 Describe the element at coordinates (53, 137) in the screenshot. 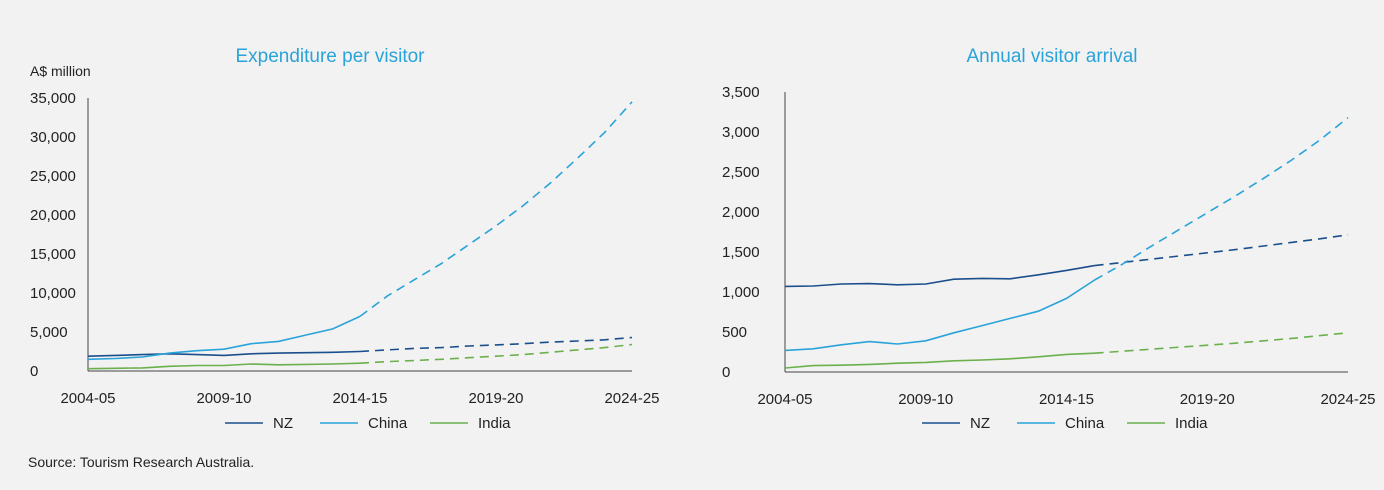

I see `exp-y-tick-label: 30,000` at that location.